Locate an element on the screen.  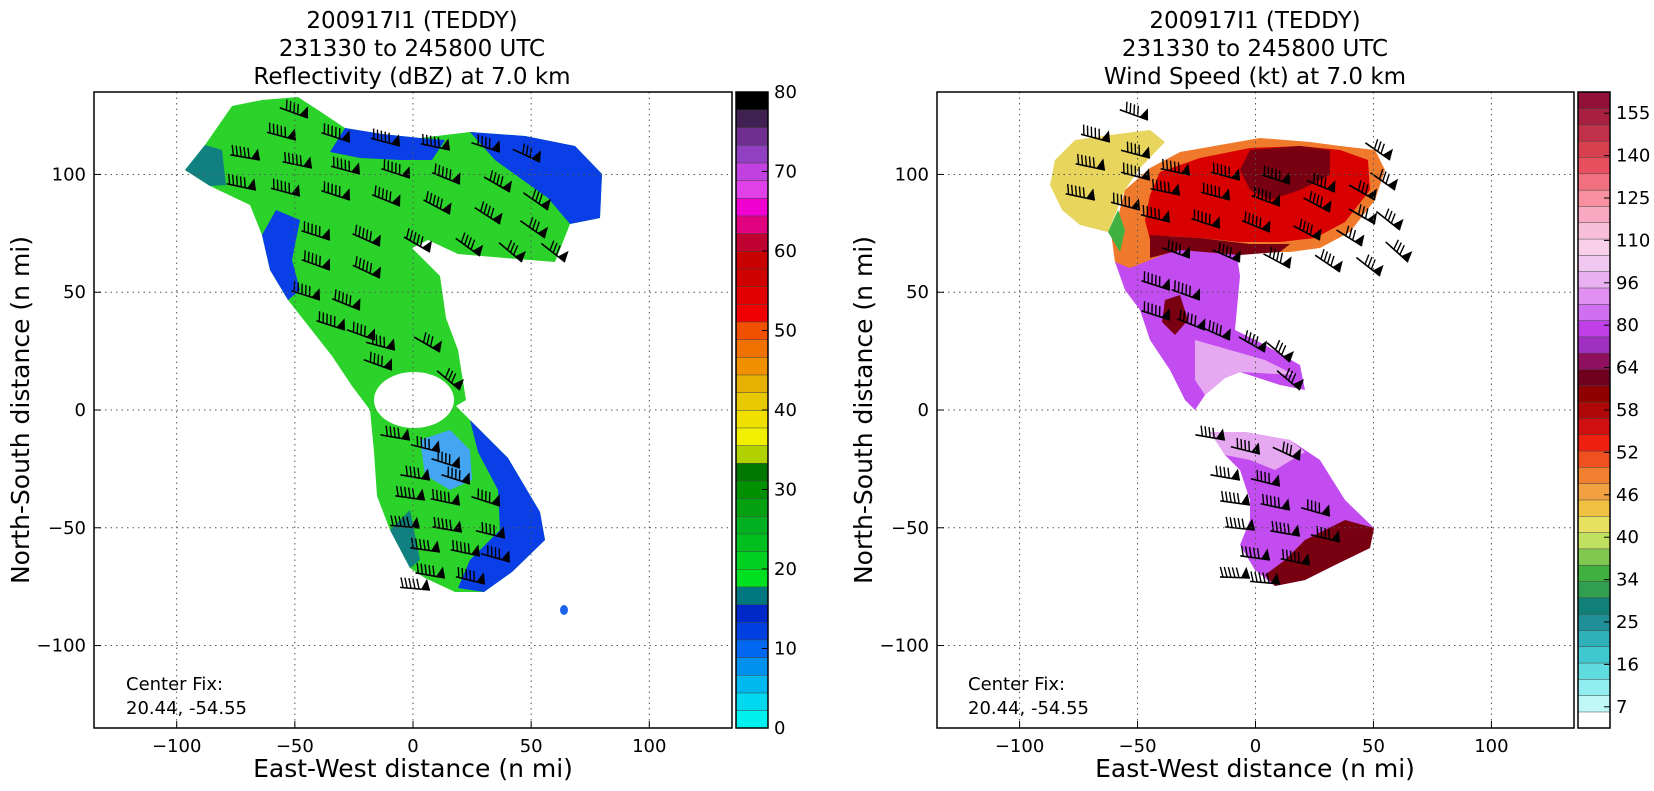
chart-title-line-3: Wind Speed (kt) at 7.0 km is located at coordinates (1255, 77).